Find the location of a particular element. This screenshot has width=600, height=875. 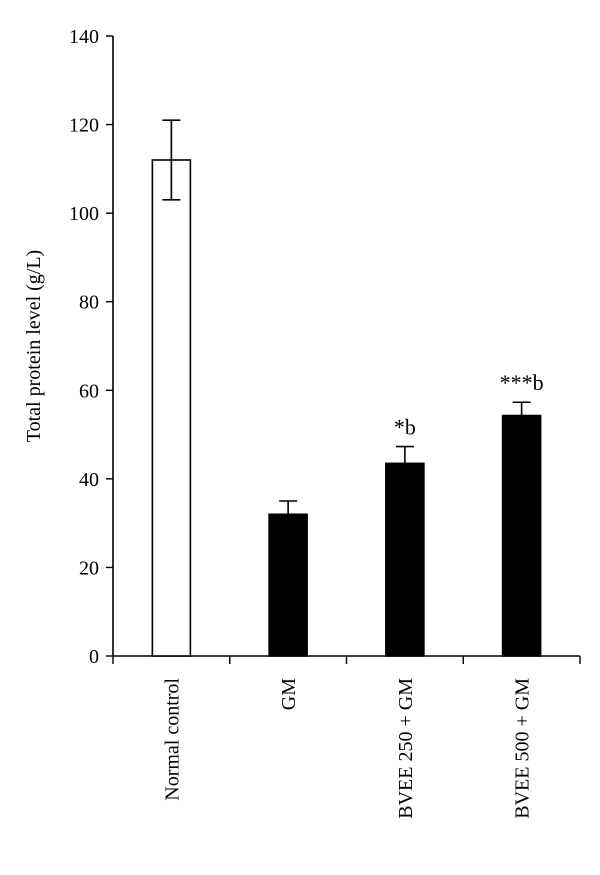

x-category-label: GM is located at coordinates (289, 694).